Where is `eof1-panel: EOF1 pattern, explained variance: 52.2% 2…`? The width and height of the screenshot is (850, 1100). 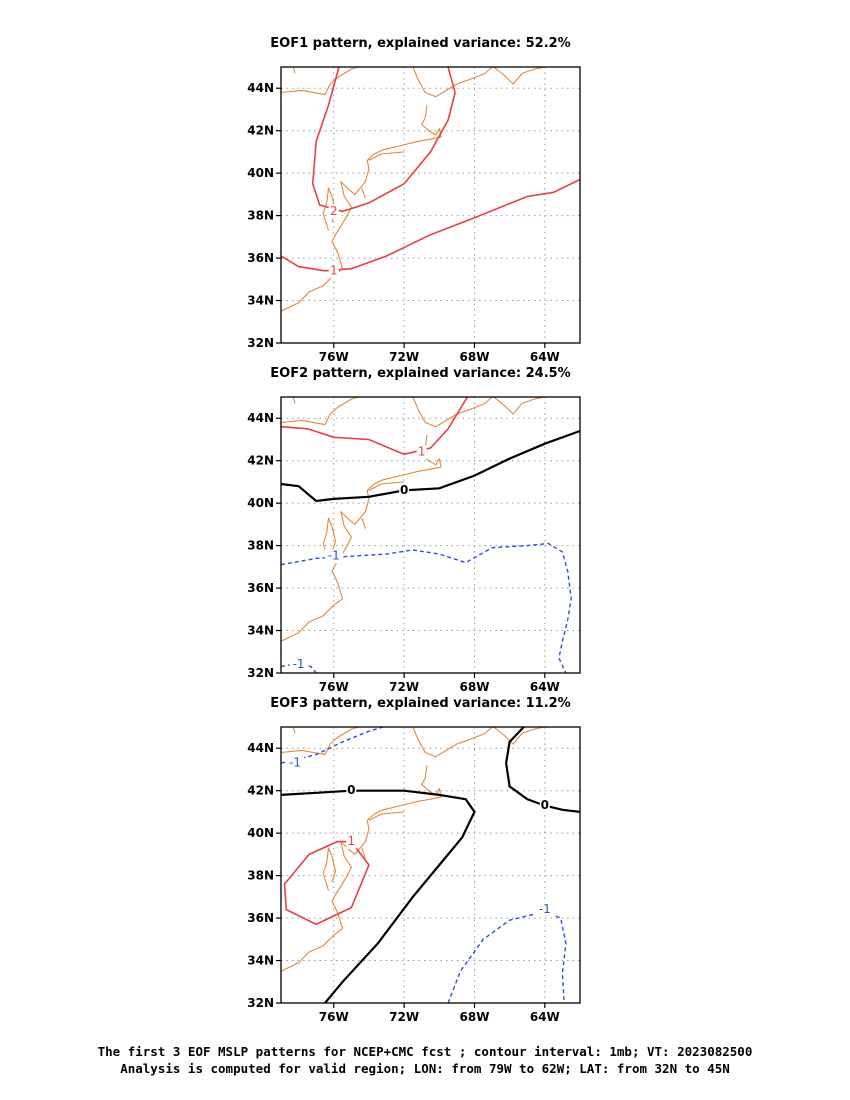 eof1-panel: EOF1 pattern, explained variance: 52.2% 2… is located at coordinates (414, 200).